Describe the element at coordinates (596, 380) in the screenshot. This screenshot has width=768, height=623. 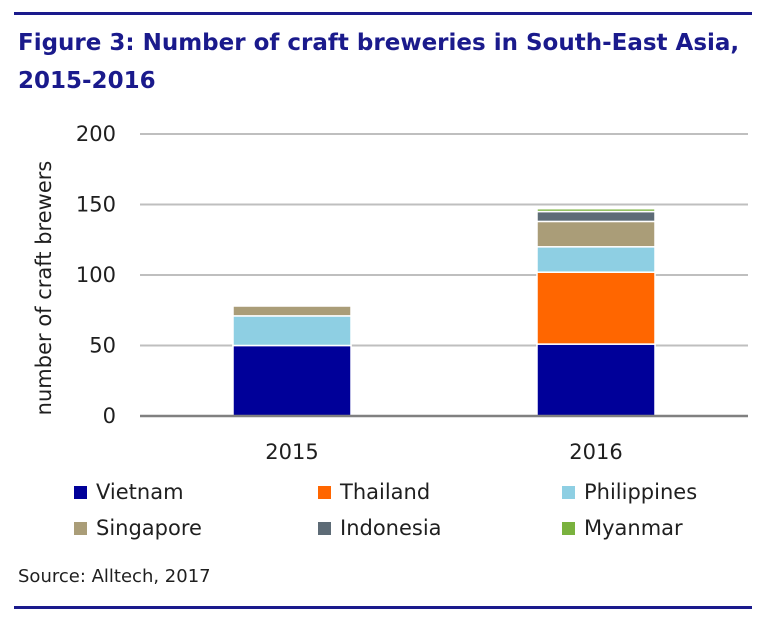
I see `bar-2016-vietnam` at that location.